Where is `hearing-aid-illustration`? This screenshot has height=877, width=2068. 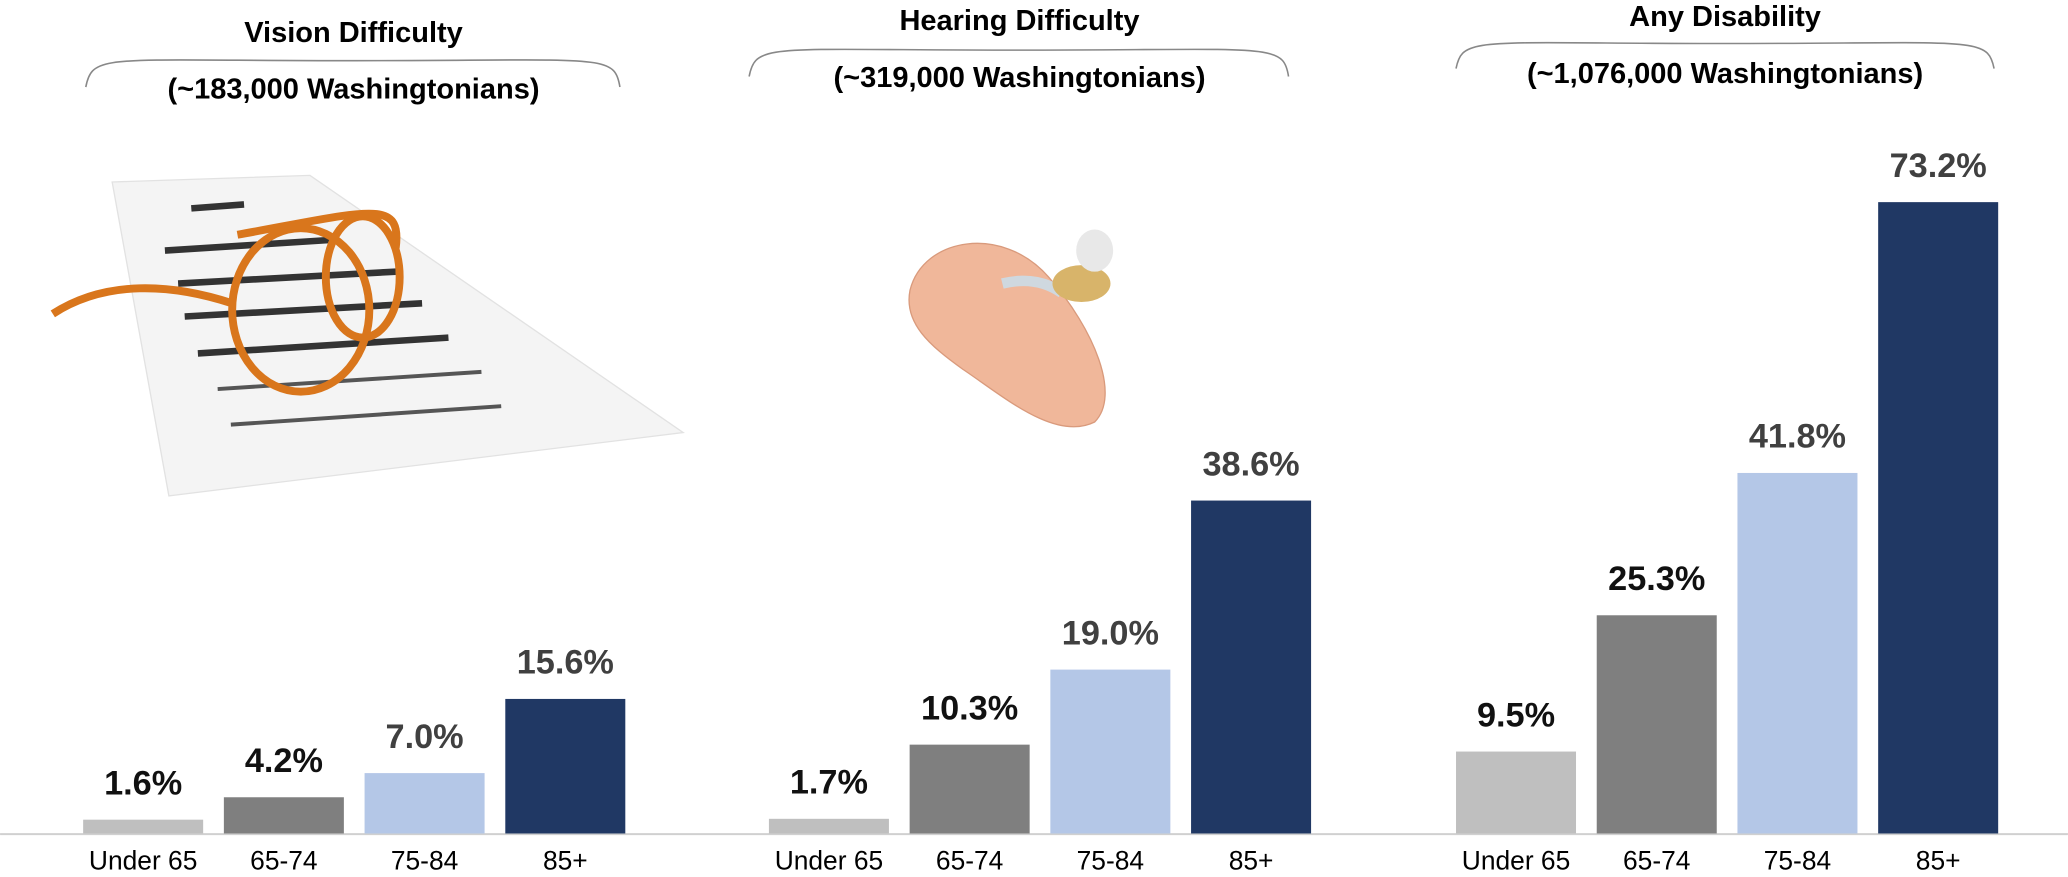
hearing-aid-illustration is located at coordinates (1011, 328).